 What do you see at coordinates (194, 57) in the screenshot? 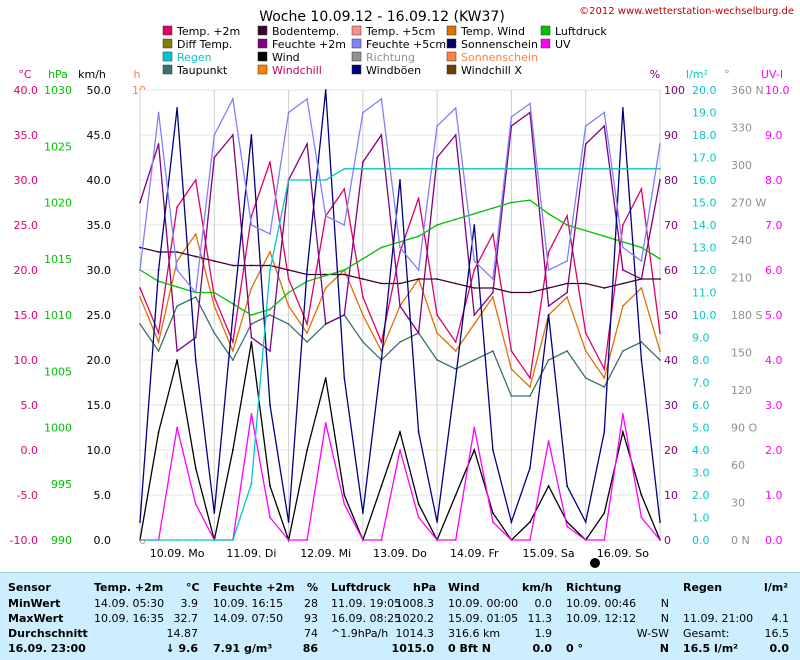
I see `legend-label: Regen` at bounding box center [194, 57].